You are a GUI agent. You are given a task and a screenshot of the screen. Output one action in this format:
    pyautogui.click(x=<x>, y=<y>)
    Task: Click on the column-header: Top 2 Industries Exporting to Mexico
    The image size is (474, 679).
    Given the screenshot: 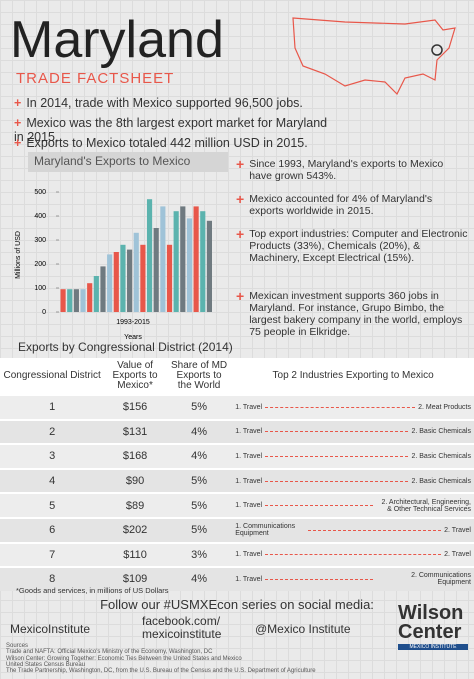 What is the action you would take?
    pyautogui.click(x=353, y=376)
    